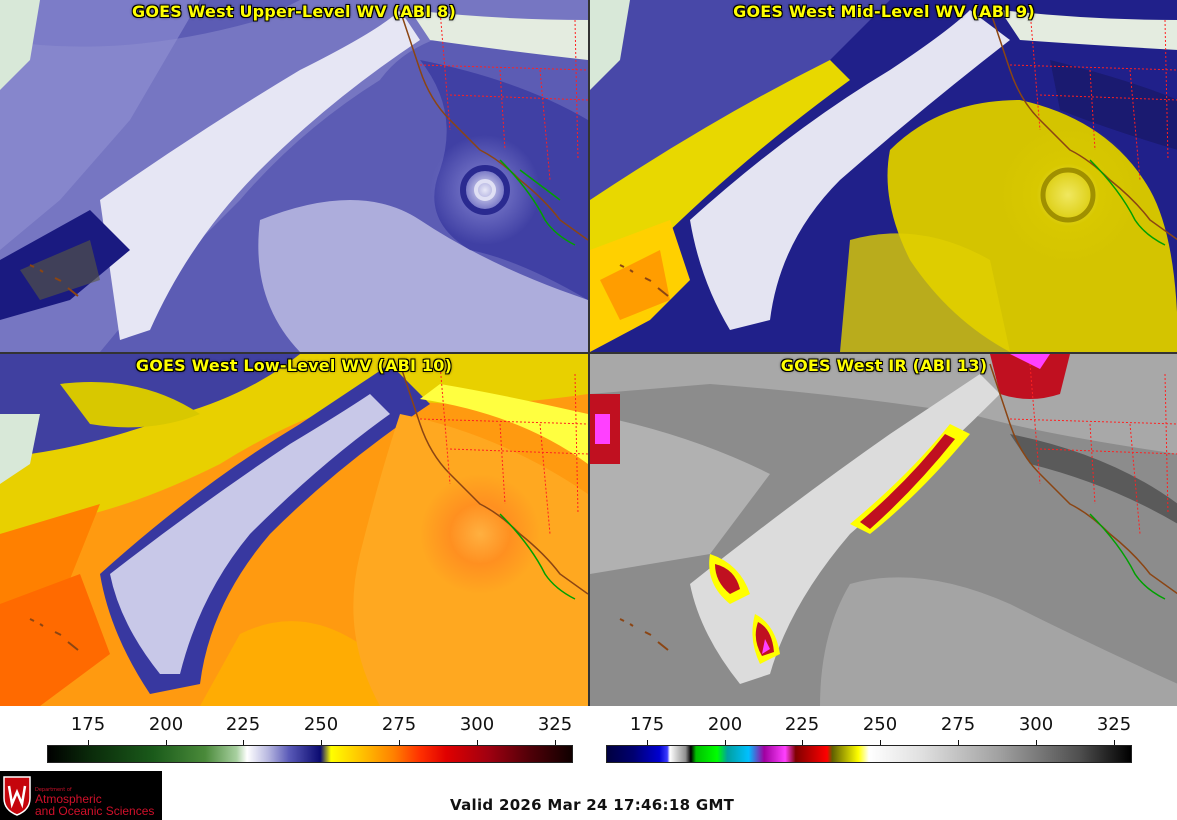 The height and width of the screenshot is (820, 1177). Describe the element at coordinates (321, 724) in the screenshot. I see `wv-tick-label: 250` at that location.